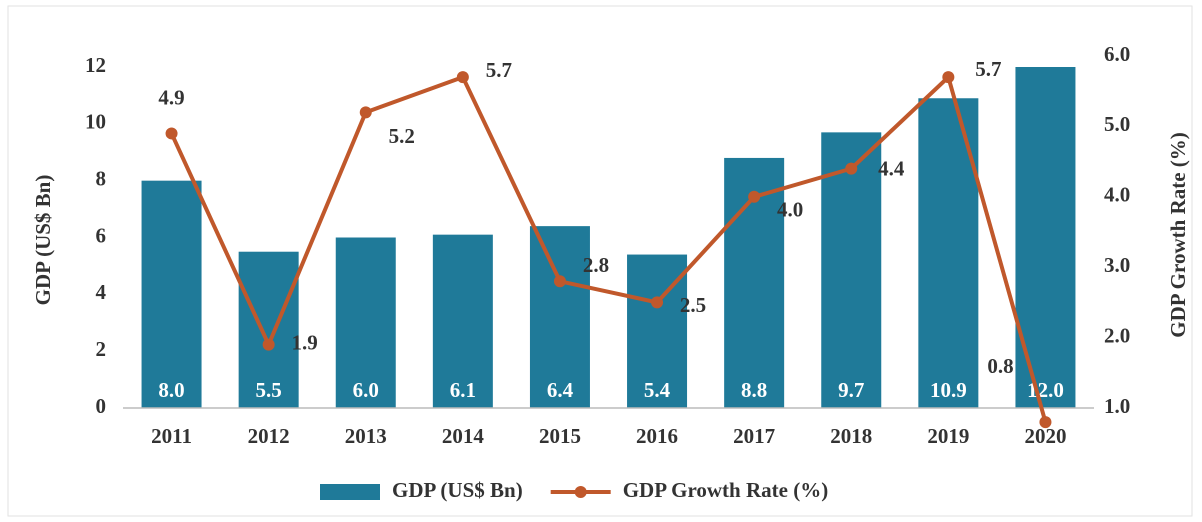 The width and height of the screenshot is (1202, 522). Describe the element at coordinates (560, 436) in the screenshot. I see `x-tick-label: 2015` at that location.